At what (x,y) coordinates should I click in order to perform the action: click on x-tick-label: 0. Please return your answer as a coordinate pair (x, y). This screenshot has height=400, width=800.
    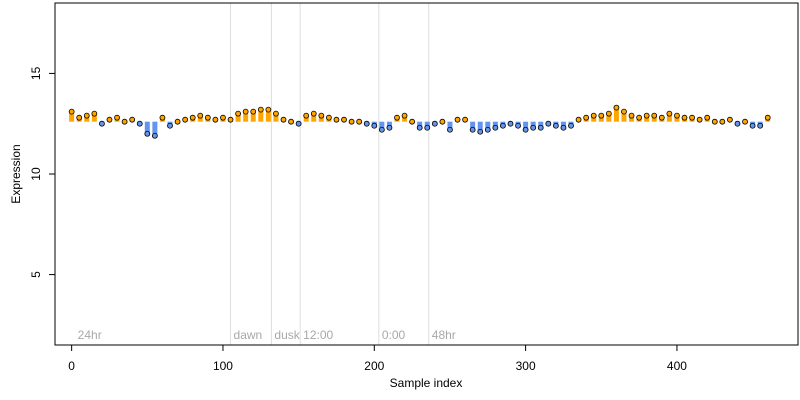
    Looking at the image, I should click on (71, 366).